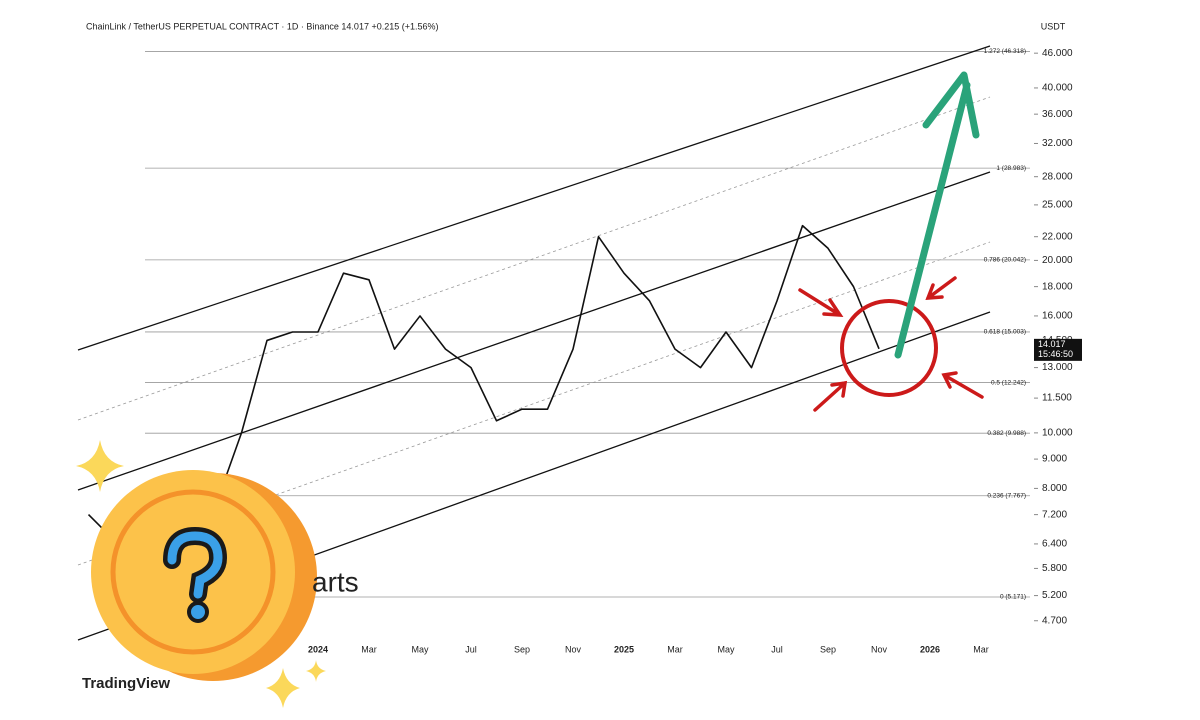 The height and width of the screenshot is (720, 1200). Describe the element at coordinates (1054, 514) in the screenshot. I see `y-tick-label: 7.200` at that location.